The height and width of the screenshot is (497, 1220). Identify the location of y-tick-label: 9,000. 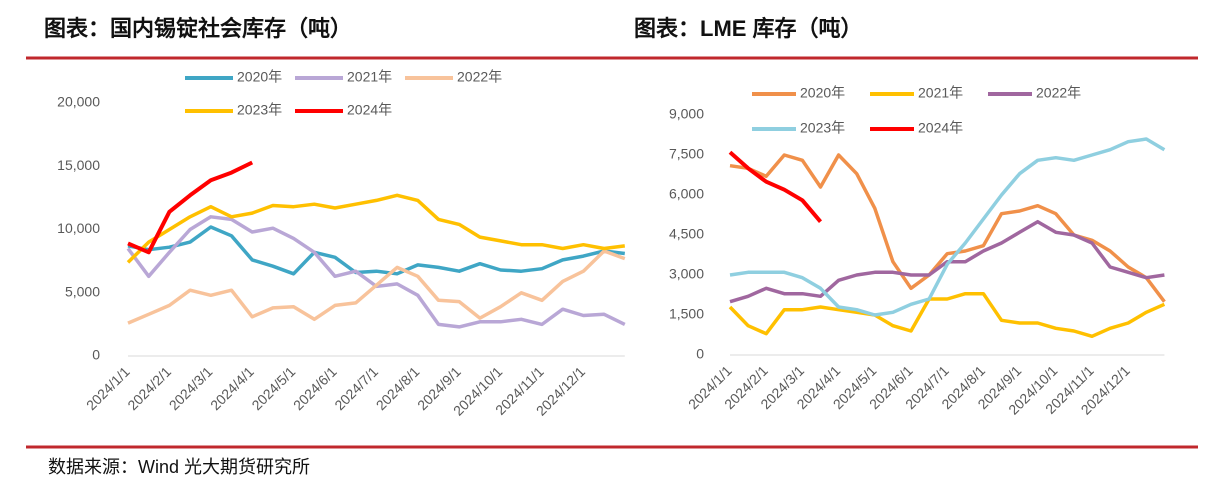
(686, 114).